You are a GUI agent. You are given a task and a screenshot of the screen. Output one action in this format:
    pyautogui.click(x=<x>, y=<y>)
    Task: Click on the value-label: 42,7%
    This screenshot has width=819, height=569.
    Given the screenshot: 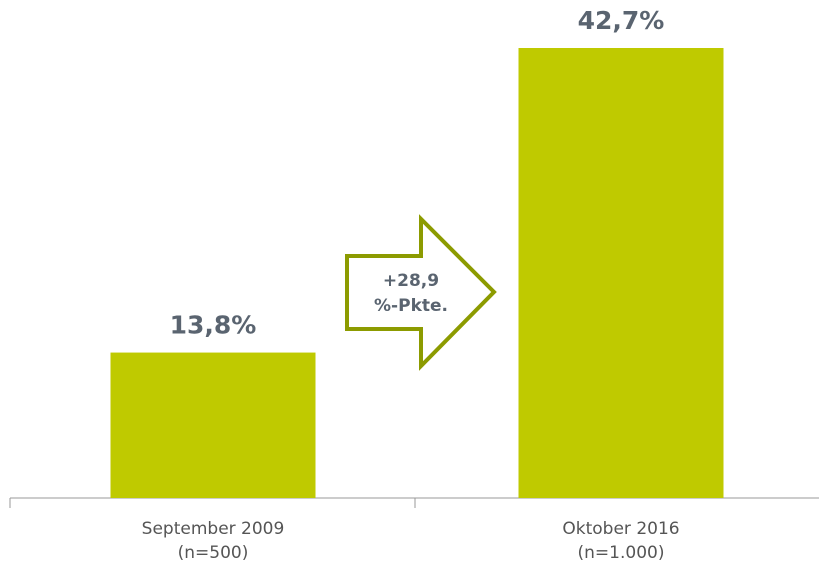 What is the action you would take?
    pyautogui.click(x=621, y=20)
    